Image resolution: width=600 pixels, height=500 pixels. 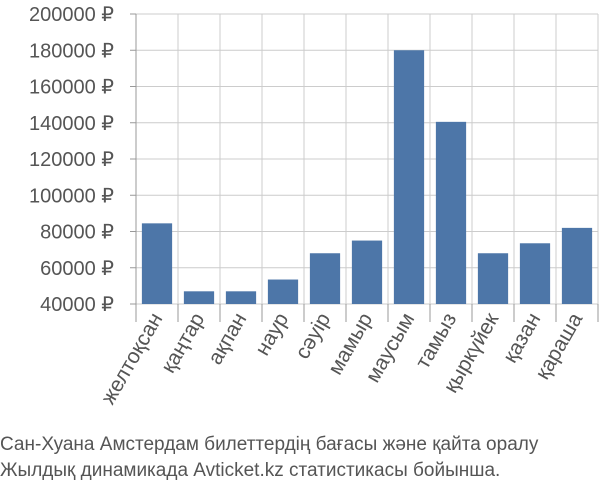 I want to click on y-tick-label: 120000 ₽, so click(x=71, y=160).